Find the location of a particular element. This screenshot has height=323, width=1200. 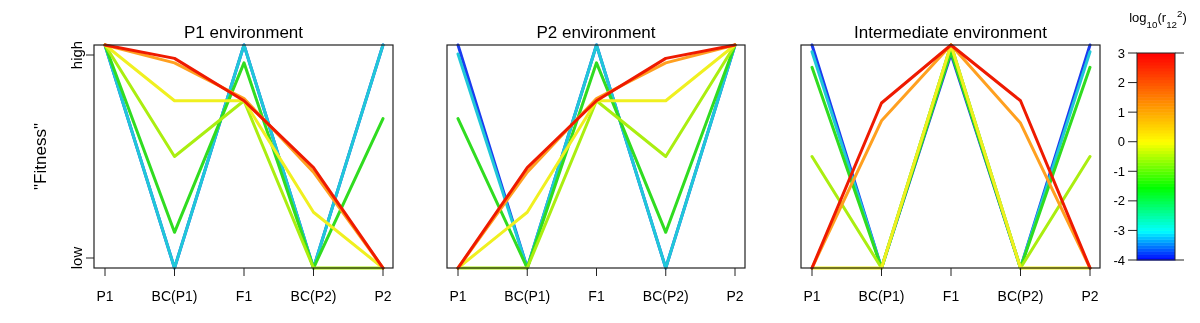

color-bar-label: 3 is located at coordinates (1121, 53).